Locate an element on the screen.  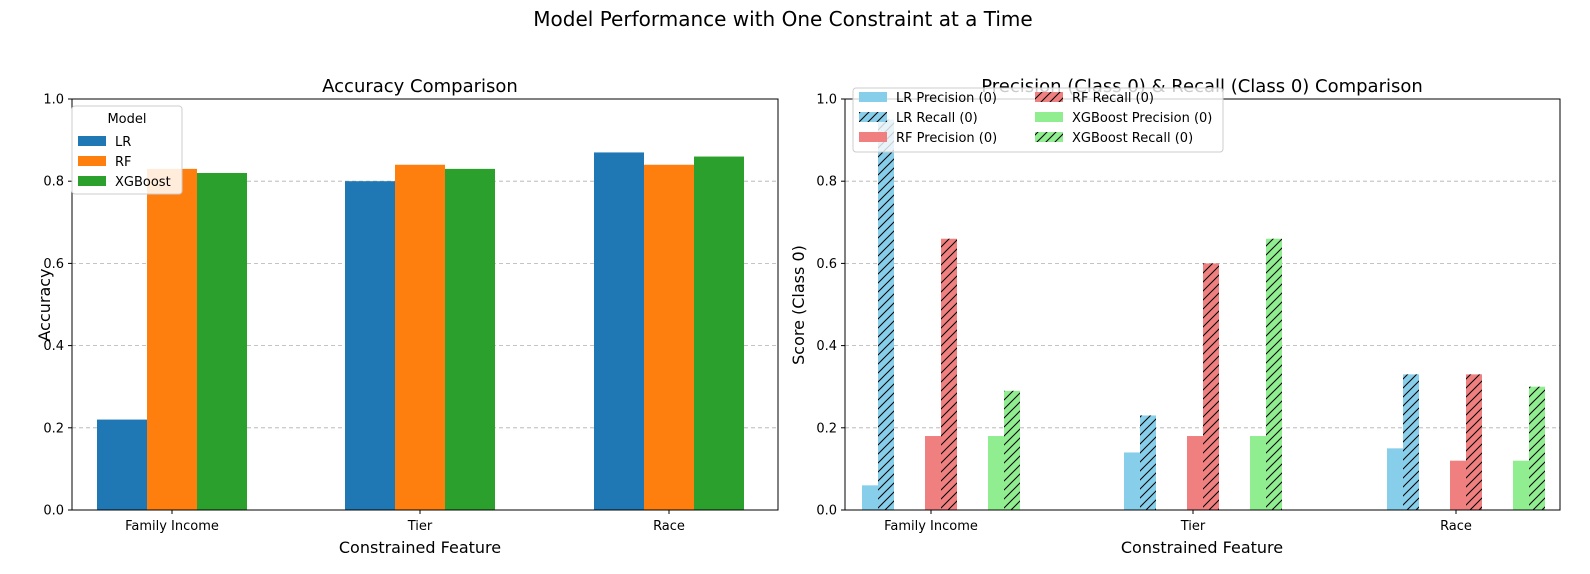
precision-recall-x-axis-label: Constrained Feature is located at coordinates (1202, 547).